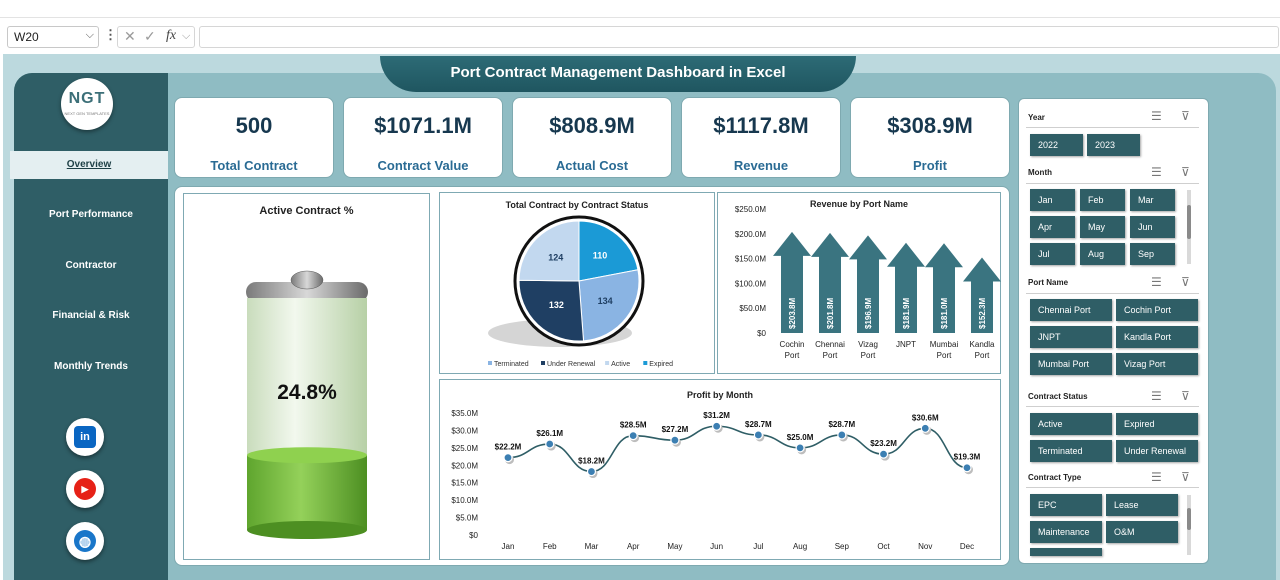 The height and width of the screenshot is (580, 1280). Describe the element at coordinates (1157, 337) in the screenshot. I see `slicer-port-kandla: Kandla Port` at that location.